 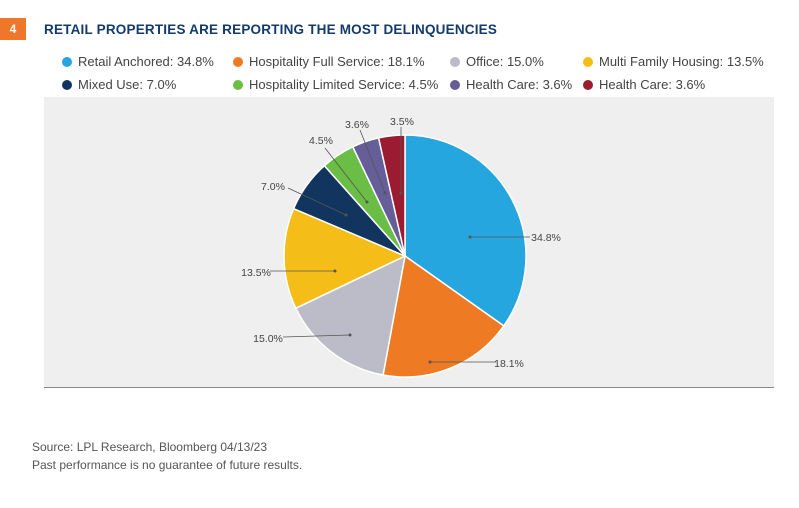 I want to click on data-label: 13.5%, so click(x=256, y=273).